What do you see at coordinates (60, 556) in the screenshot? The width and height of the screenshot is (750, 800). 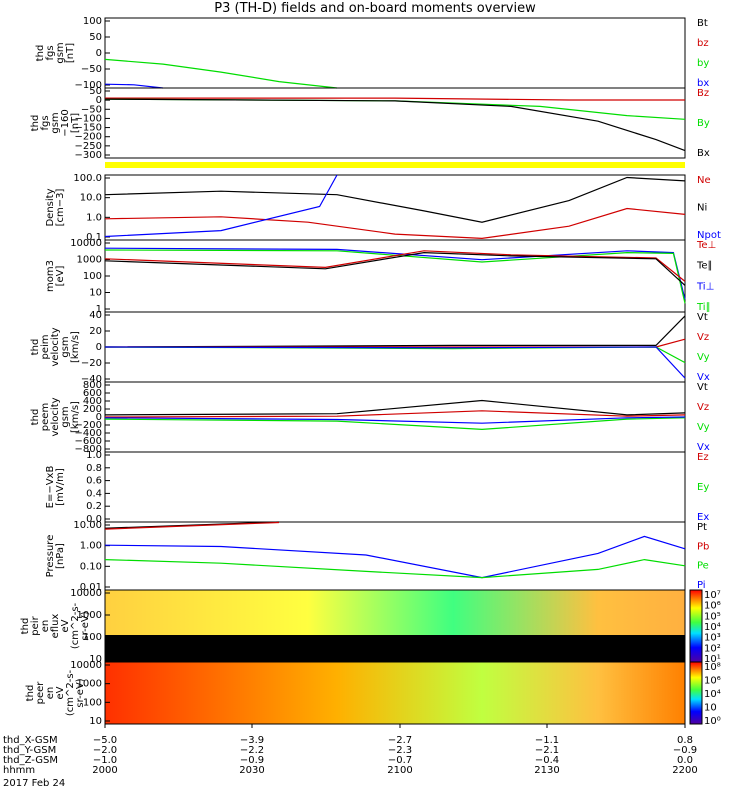 I see `y-axis-label: [nPa]` at bounding box center [60, 556].